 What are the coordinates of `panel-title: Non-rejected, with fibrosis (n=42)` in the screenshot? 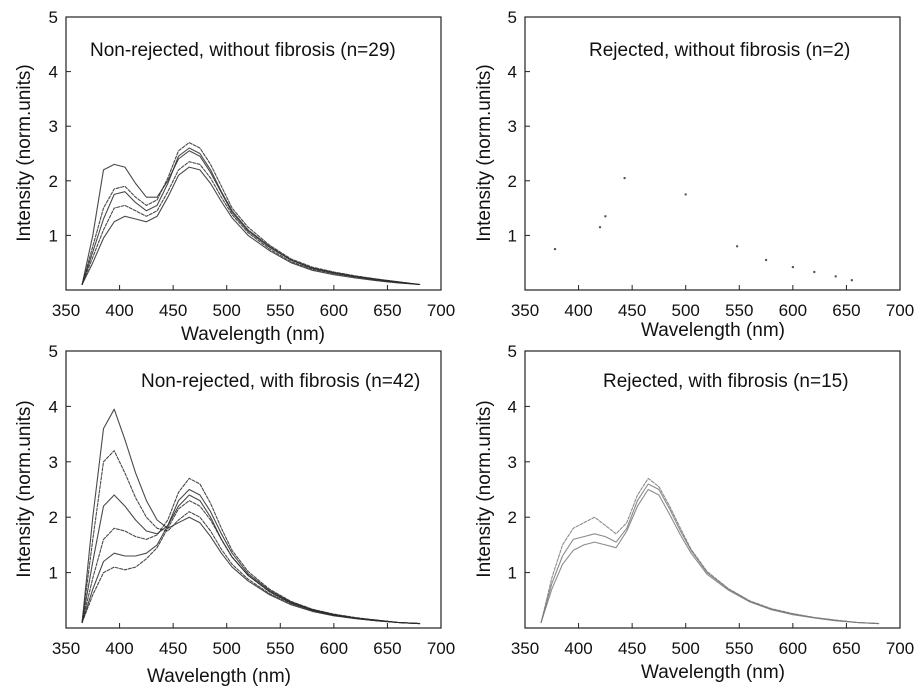 It's located at (280, 381).